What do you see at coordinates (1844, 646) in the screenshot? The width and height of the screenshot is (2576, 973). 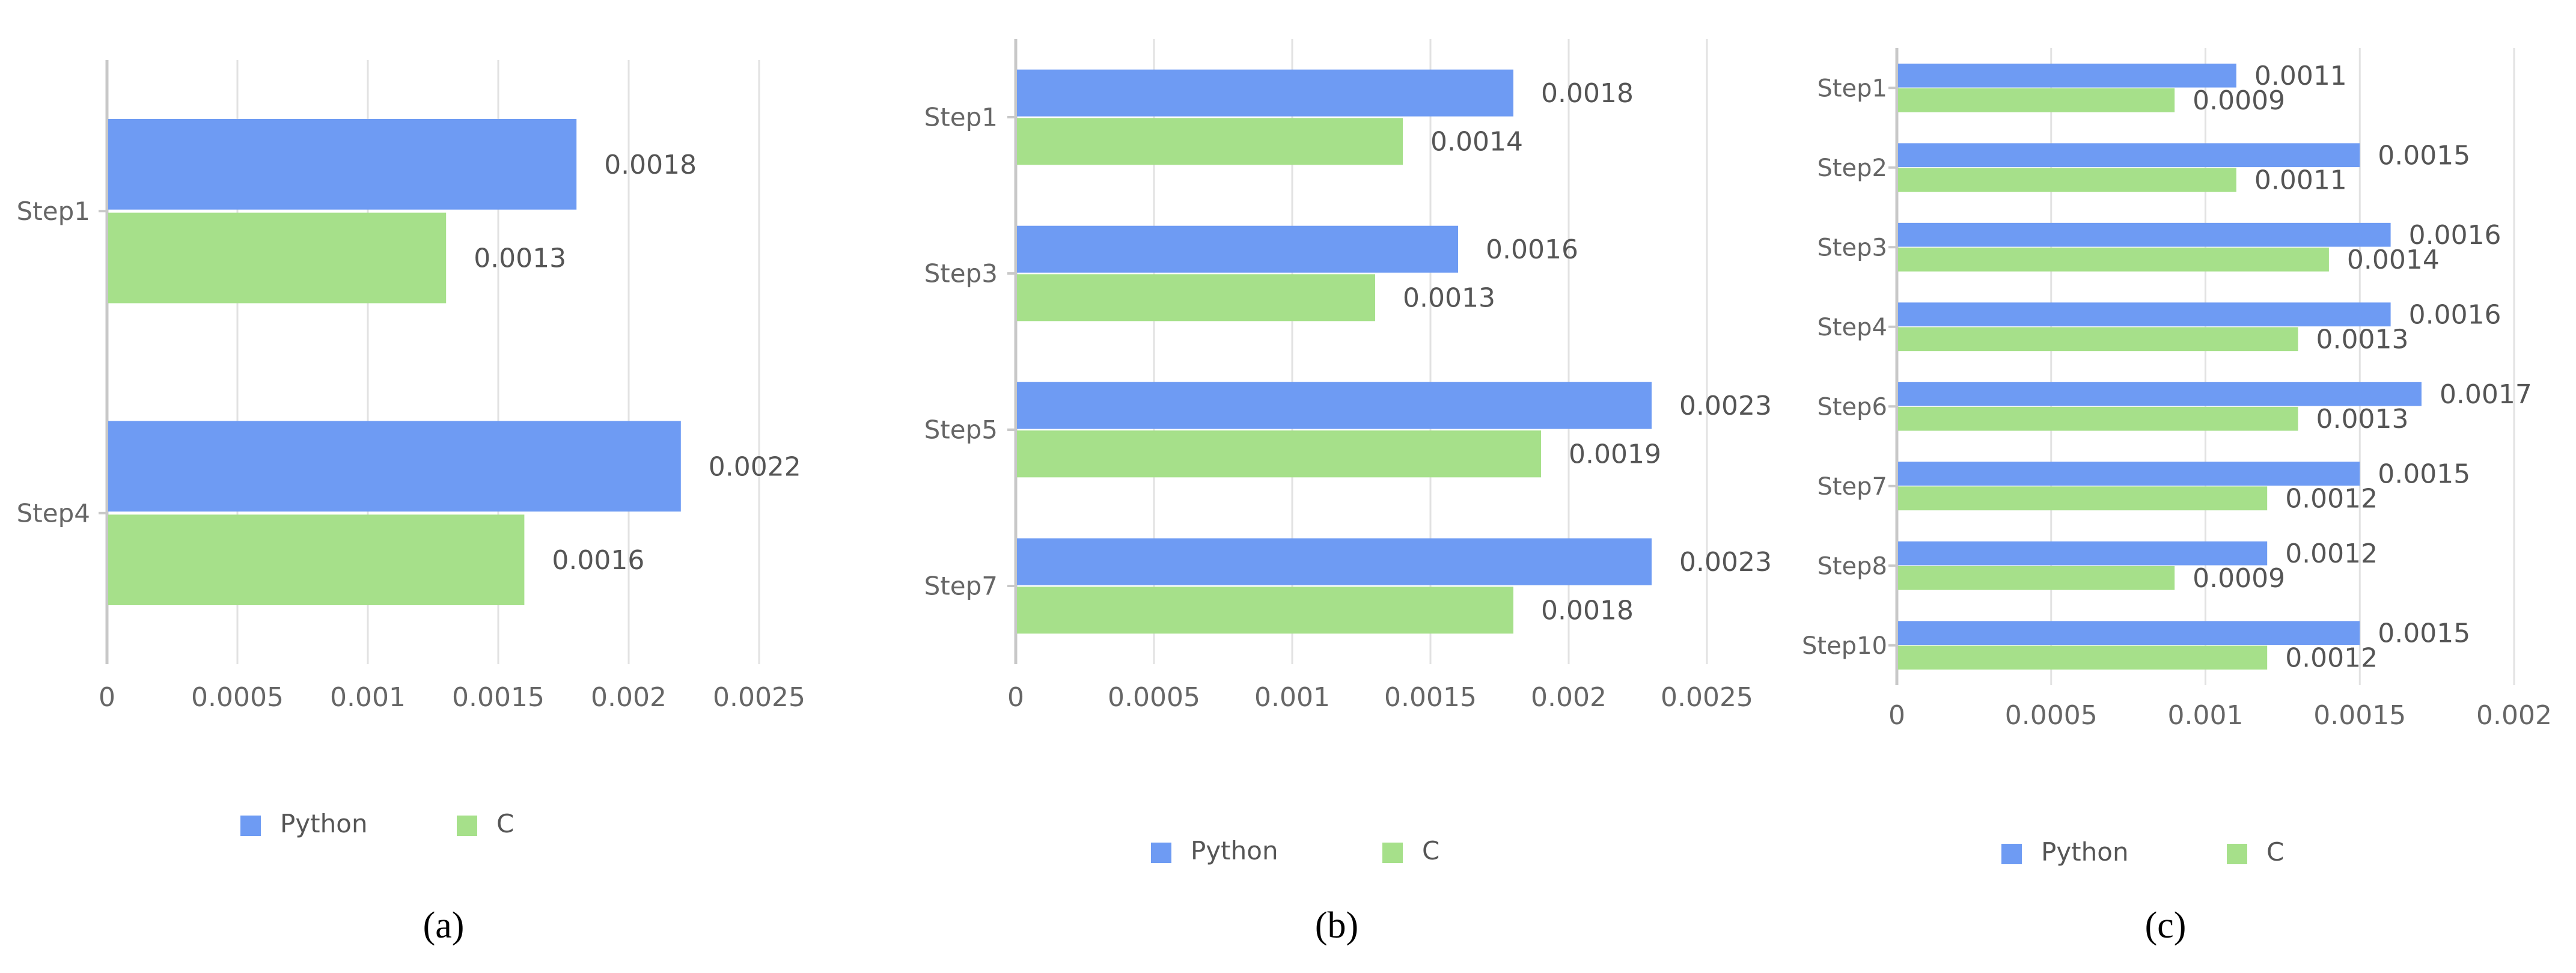 I see `category-label: Step10` at bounding box center [1844, 646].